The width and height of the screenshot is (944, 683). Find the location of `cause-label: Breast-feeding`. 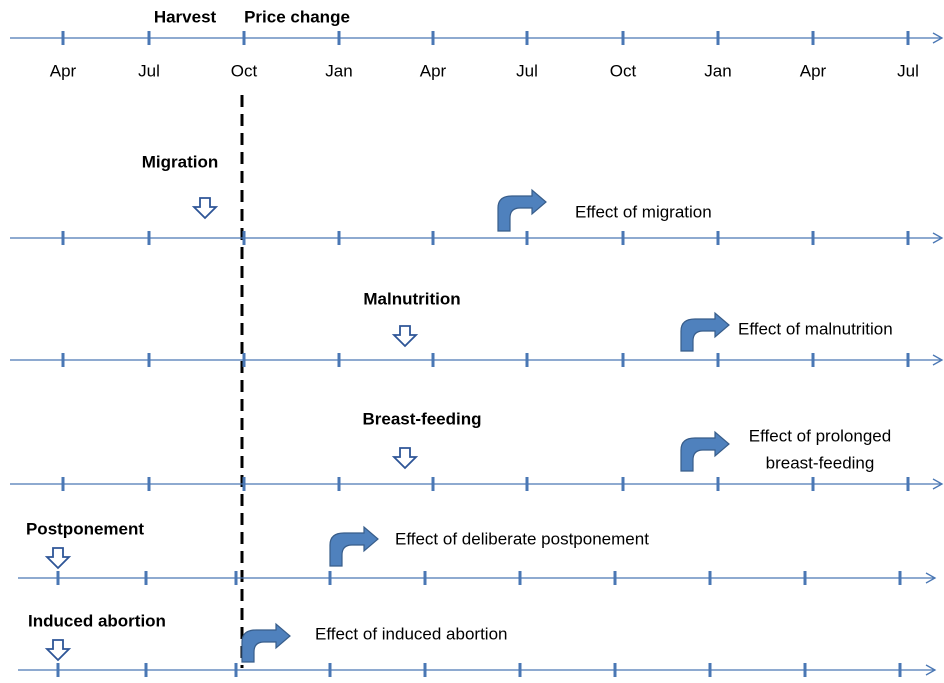

cause-label: Breast-feeding is located at coordinates (421, 418).